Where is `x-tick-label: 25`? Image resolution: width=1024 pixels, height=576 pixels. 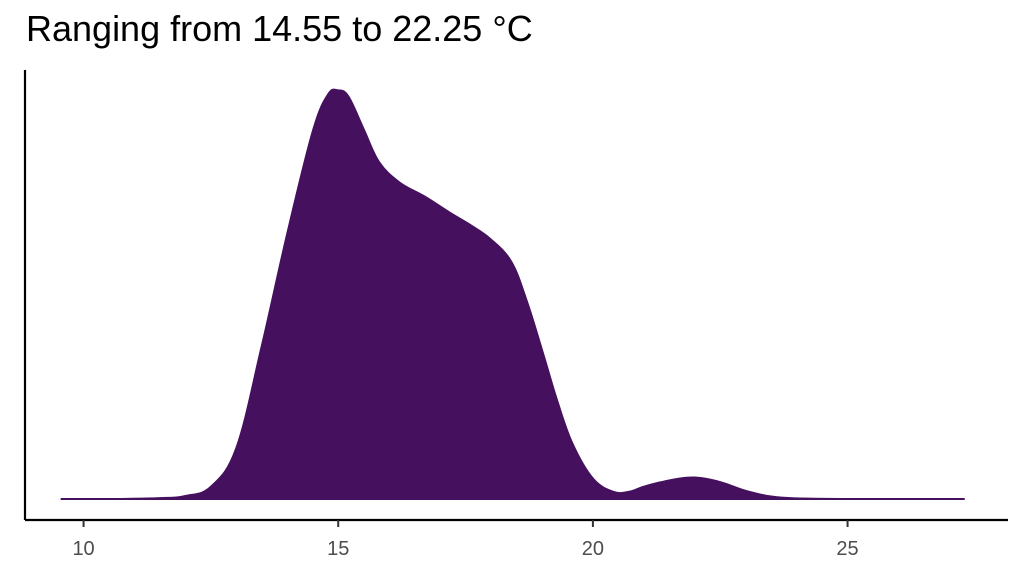
x-tick-label: 25 is located at coordinates (847, 549).